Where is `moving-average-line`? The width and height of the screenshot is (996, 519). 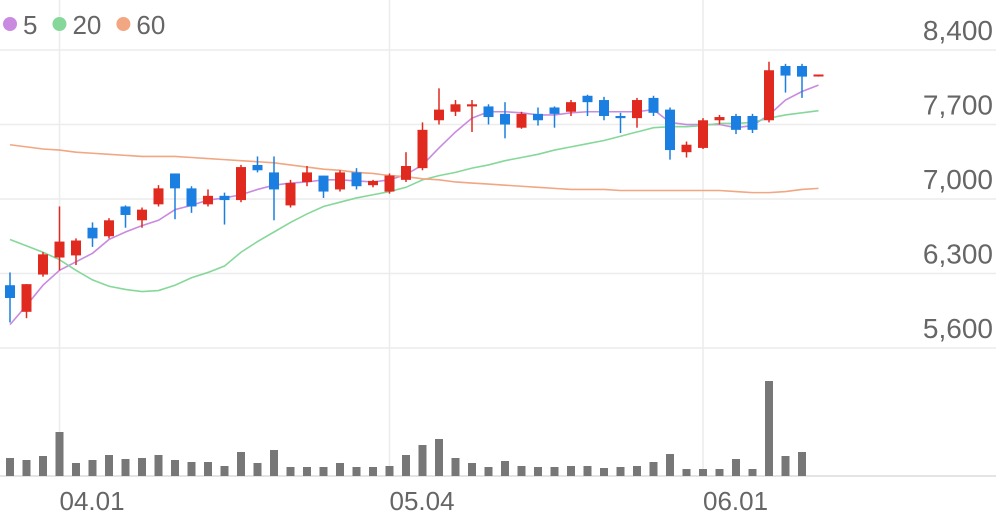
moving-average-line is located at coordinates (414, 168).